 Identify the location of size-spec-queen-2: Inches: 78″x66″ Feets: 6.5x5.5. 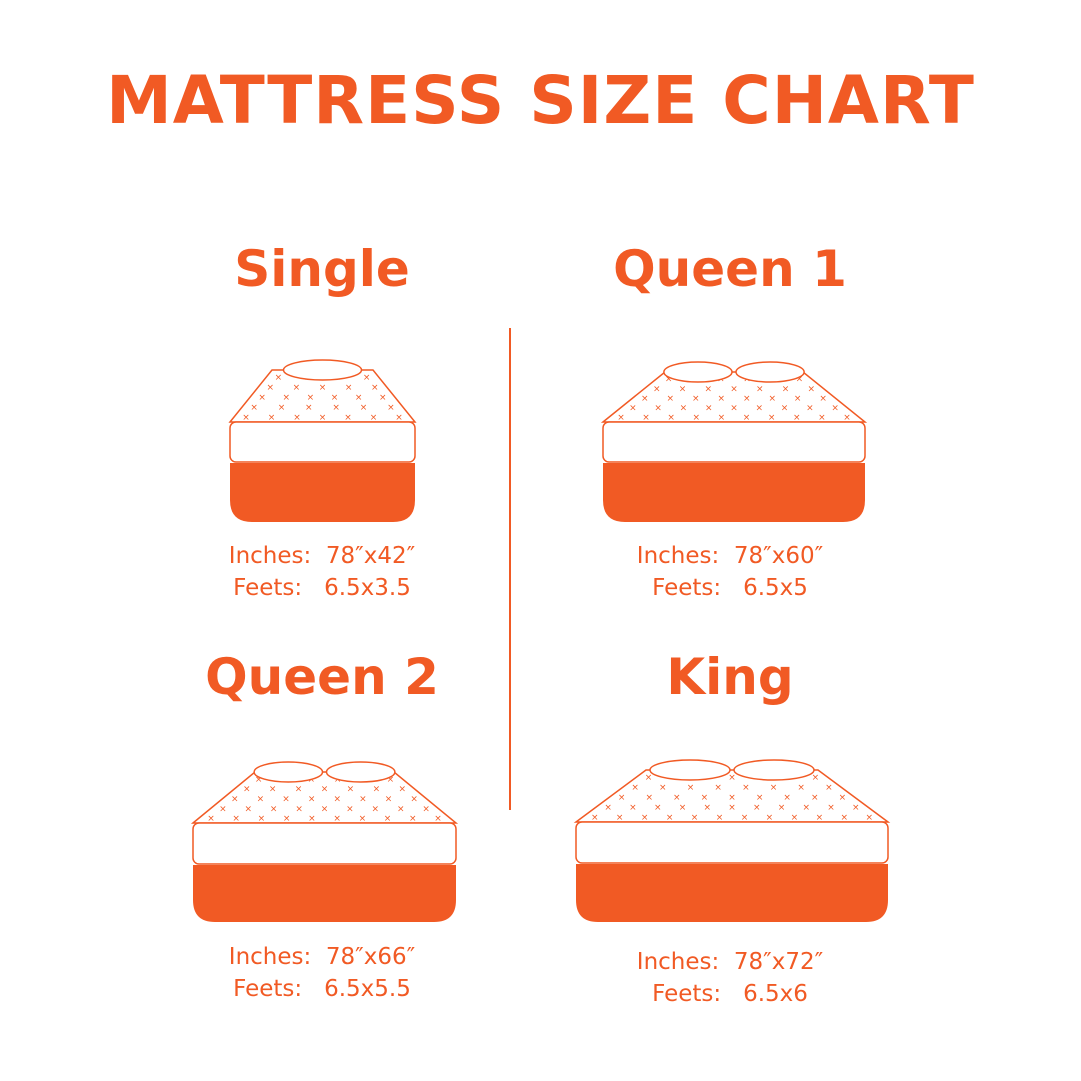
(322, 973).